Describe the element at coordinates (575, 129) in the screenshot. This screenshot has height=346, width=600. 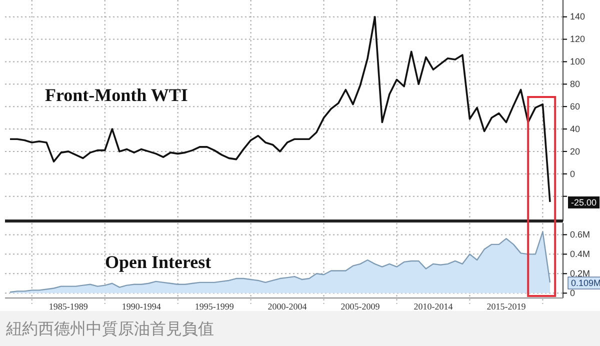
I see `y-tick-label: 40` at that location.